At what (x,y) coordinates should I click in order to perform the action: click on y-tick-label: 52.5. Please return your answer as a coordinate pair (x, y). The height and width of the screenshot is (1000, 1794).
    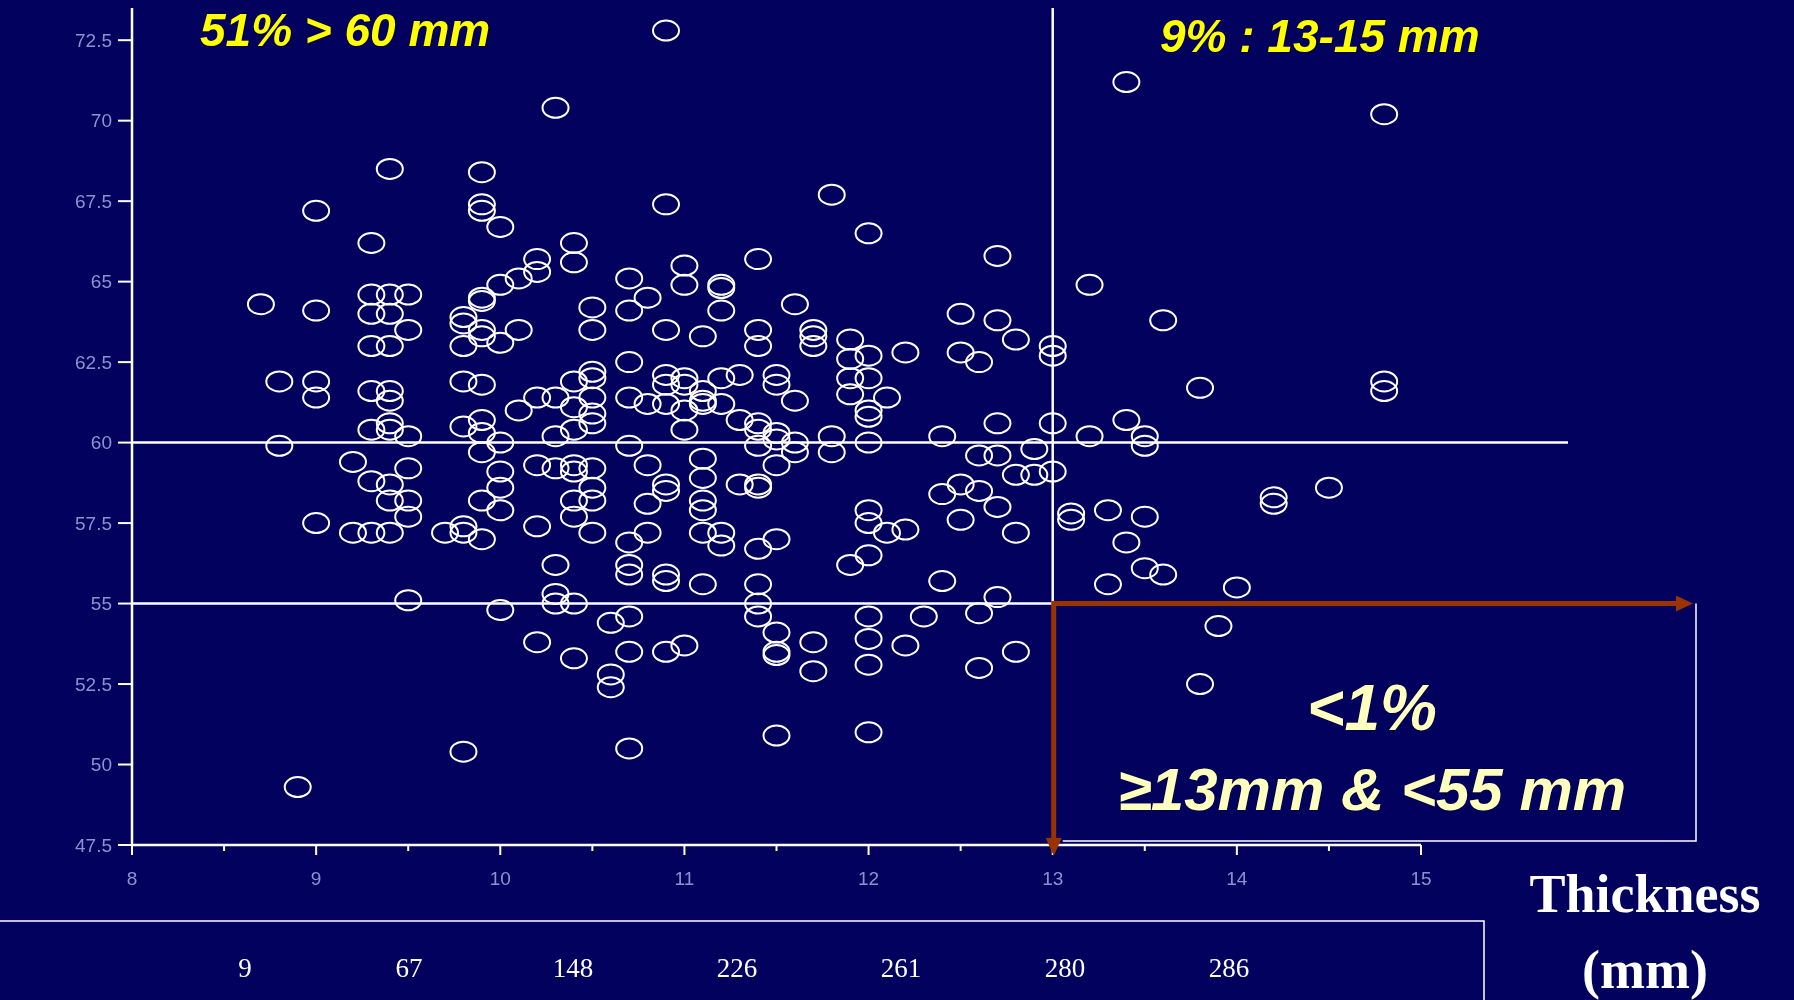
    Looking at the image, I should click on (93, 684).